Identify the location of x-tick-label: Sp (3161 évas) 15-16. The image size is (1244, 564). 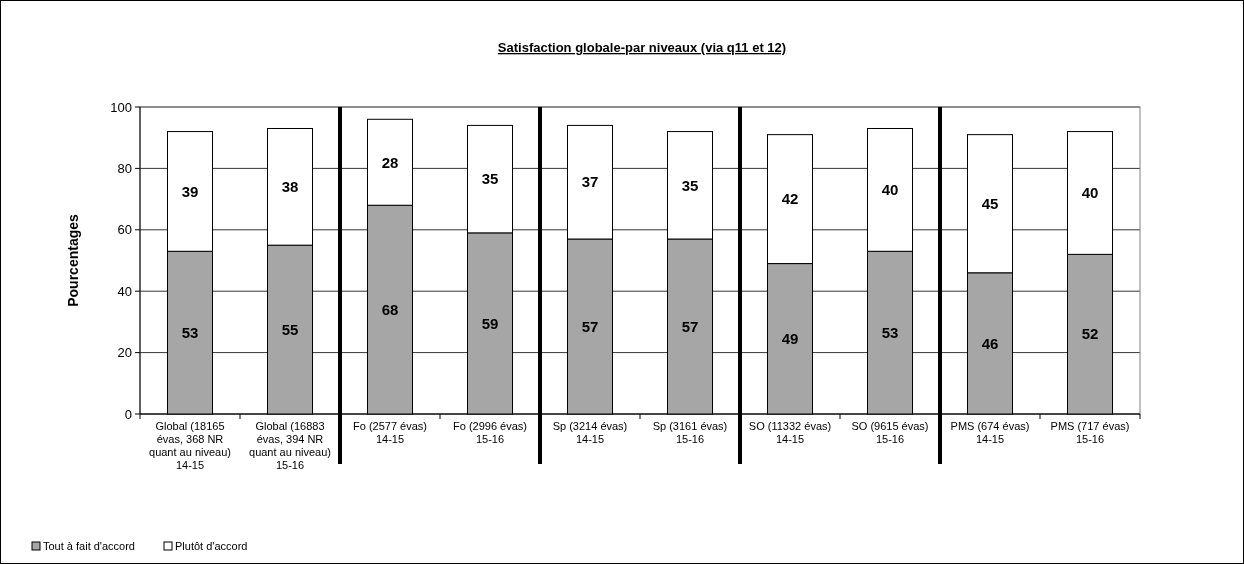
(690, 432).